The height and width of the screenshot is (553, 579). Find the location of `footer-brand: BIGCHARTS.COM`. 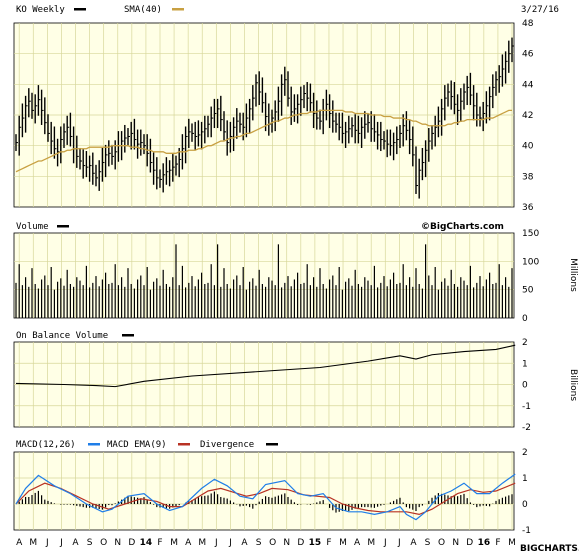

footer-brand: BIGCHARTS.COM is located at coordinates (549, 548).